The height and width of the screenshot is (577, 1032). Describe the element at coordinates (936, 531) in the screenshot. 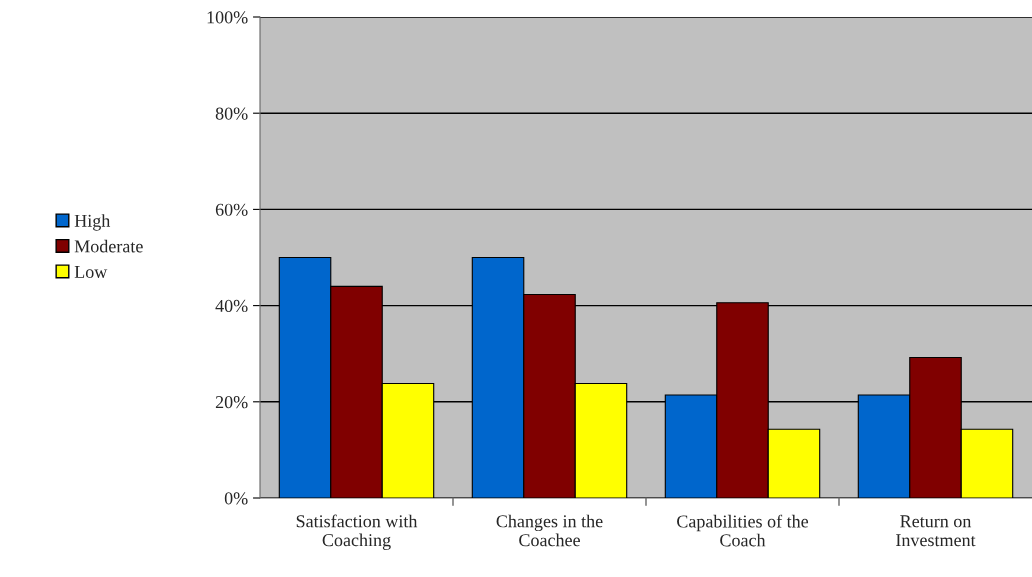

I see `x-tick-label: Return on Investment` at that location.